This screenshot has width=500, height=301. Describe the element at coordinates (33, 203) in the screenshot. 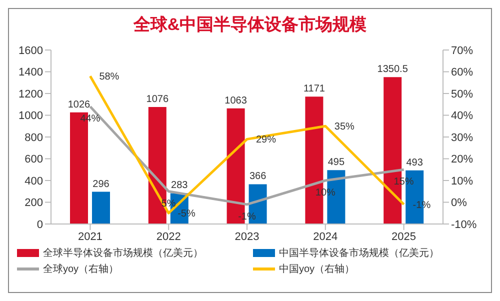

I see `y-tick-label: 200` at that location.